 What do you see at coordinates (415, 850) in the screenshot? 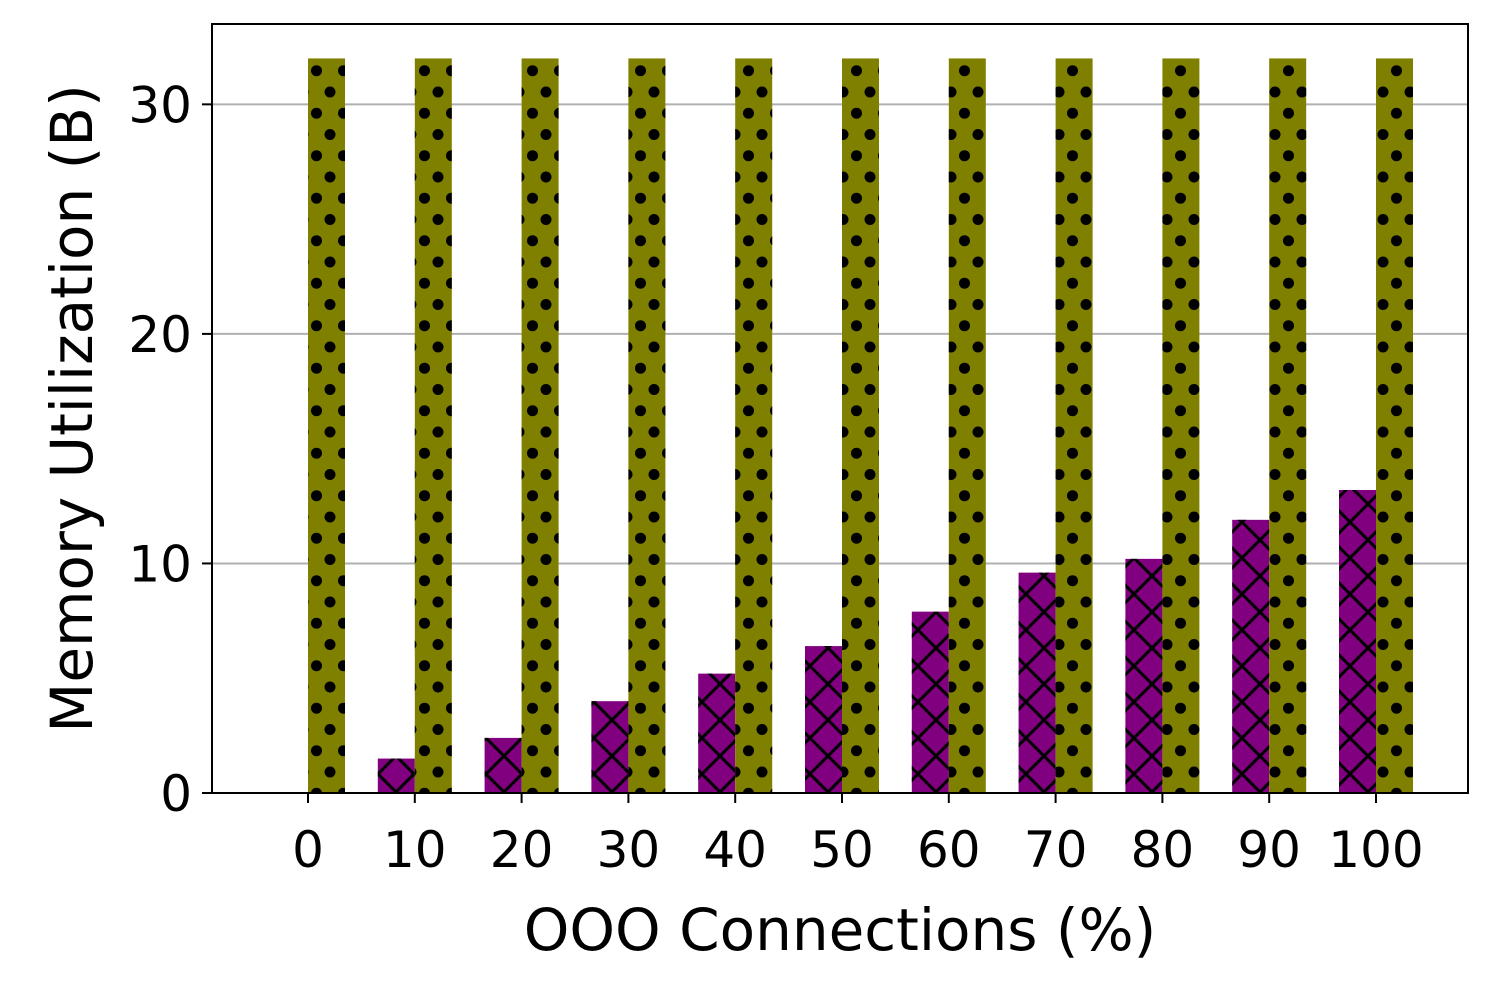
I see `x-tick-label: 10` at bounding box center [415, 850].